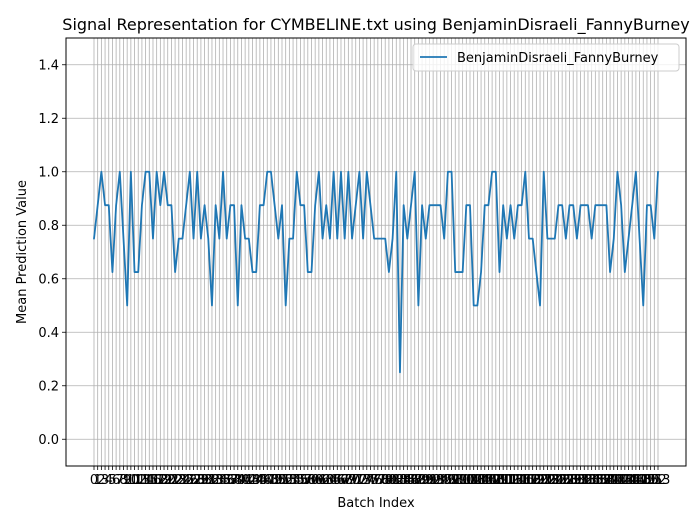 Image resolution: width=700 pixels, height=525 pixels. I want to click on x-tick-label: 71, so click(355, 480).